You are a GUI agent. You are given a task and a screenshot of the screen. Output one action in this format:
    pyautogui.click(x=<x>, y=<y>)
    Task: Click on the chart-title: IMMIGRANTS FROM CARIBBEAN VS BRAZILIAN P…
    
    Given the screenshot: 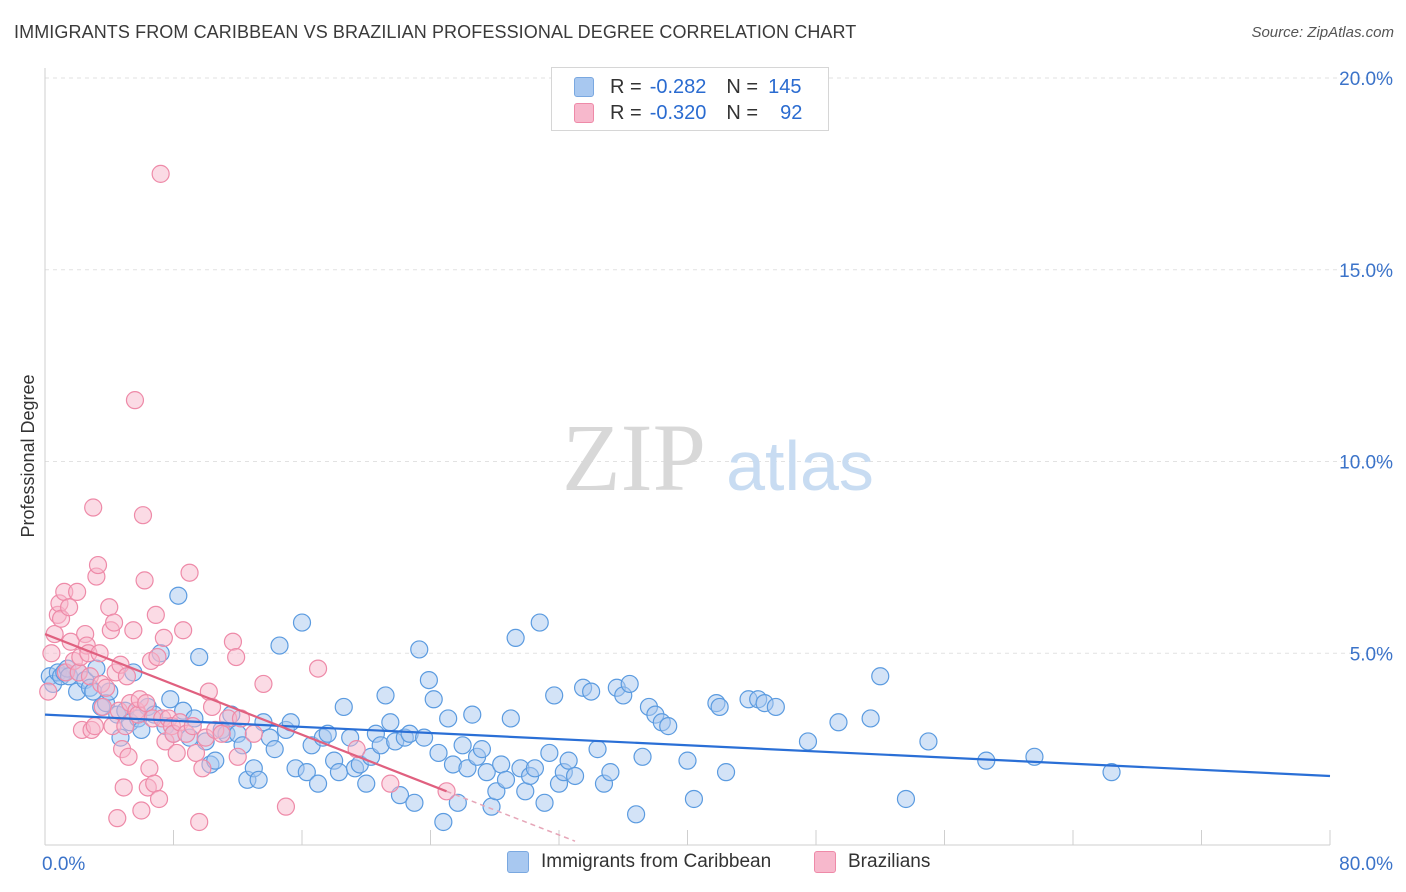 What is the action you would take?
    pyautogui.click(x=435, y=32)
    